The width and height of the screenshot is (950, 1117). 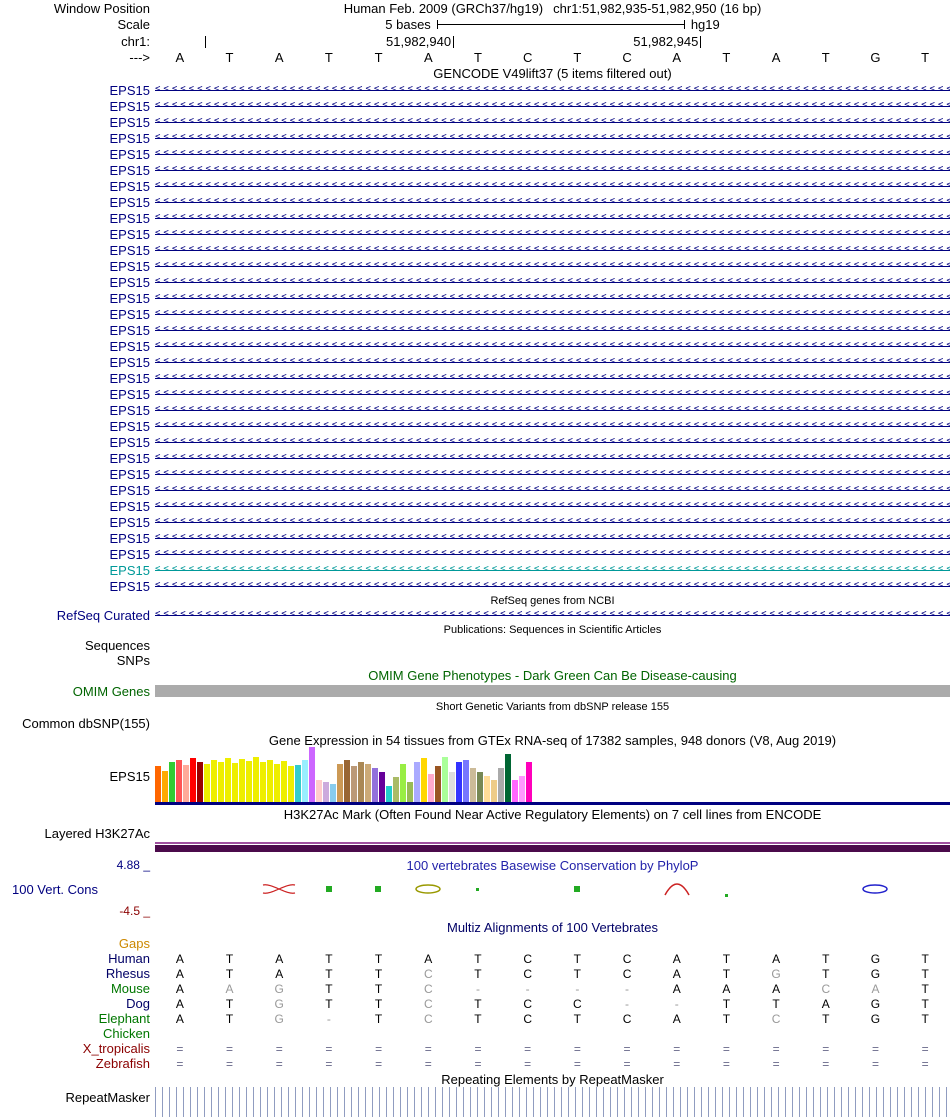 I want to click on sequences-label: Sequences, so click(x=117, y=645).